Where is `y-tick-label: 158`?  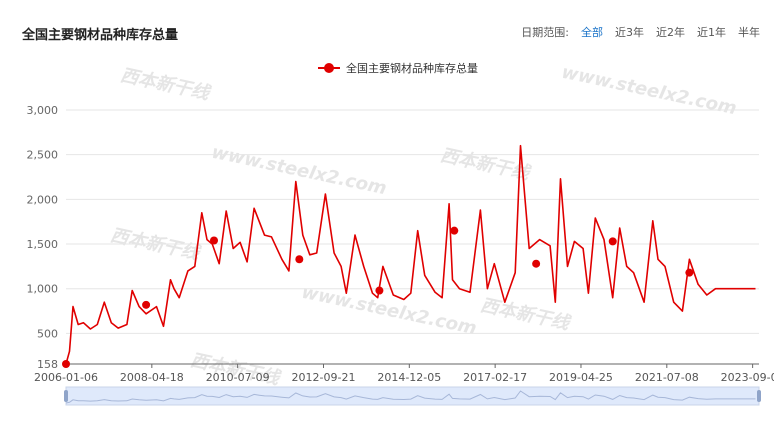
y-tick-label: 158 is located at coordinates (47, 364).